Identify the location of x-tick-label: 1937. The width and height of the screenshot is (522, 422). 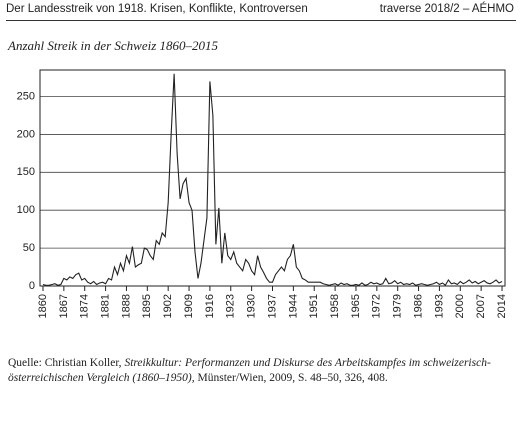
(272, 306).